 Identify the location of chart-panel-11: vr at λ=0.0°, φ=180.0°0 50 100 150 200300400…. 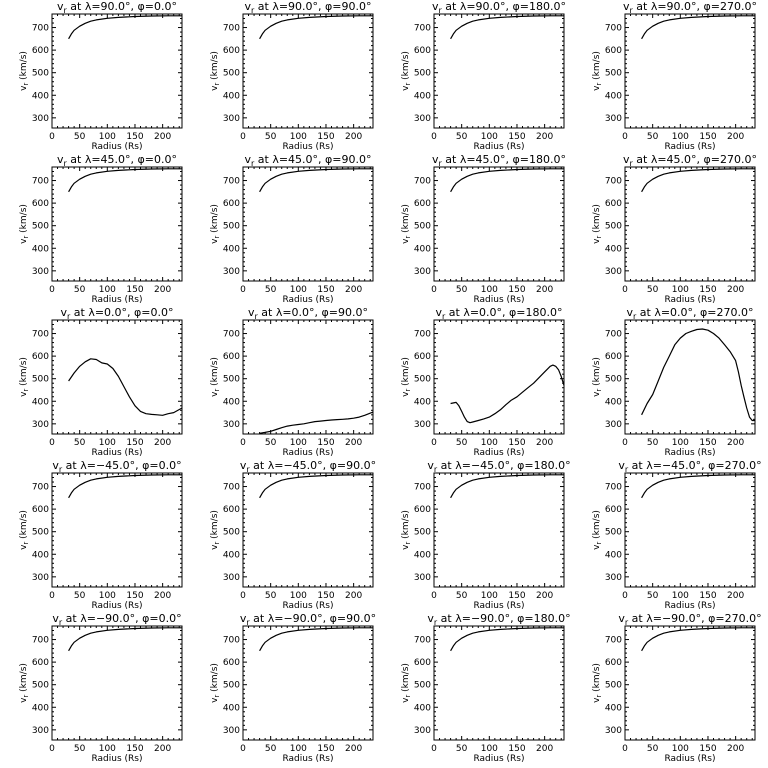
(483, 382).